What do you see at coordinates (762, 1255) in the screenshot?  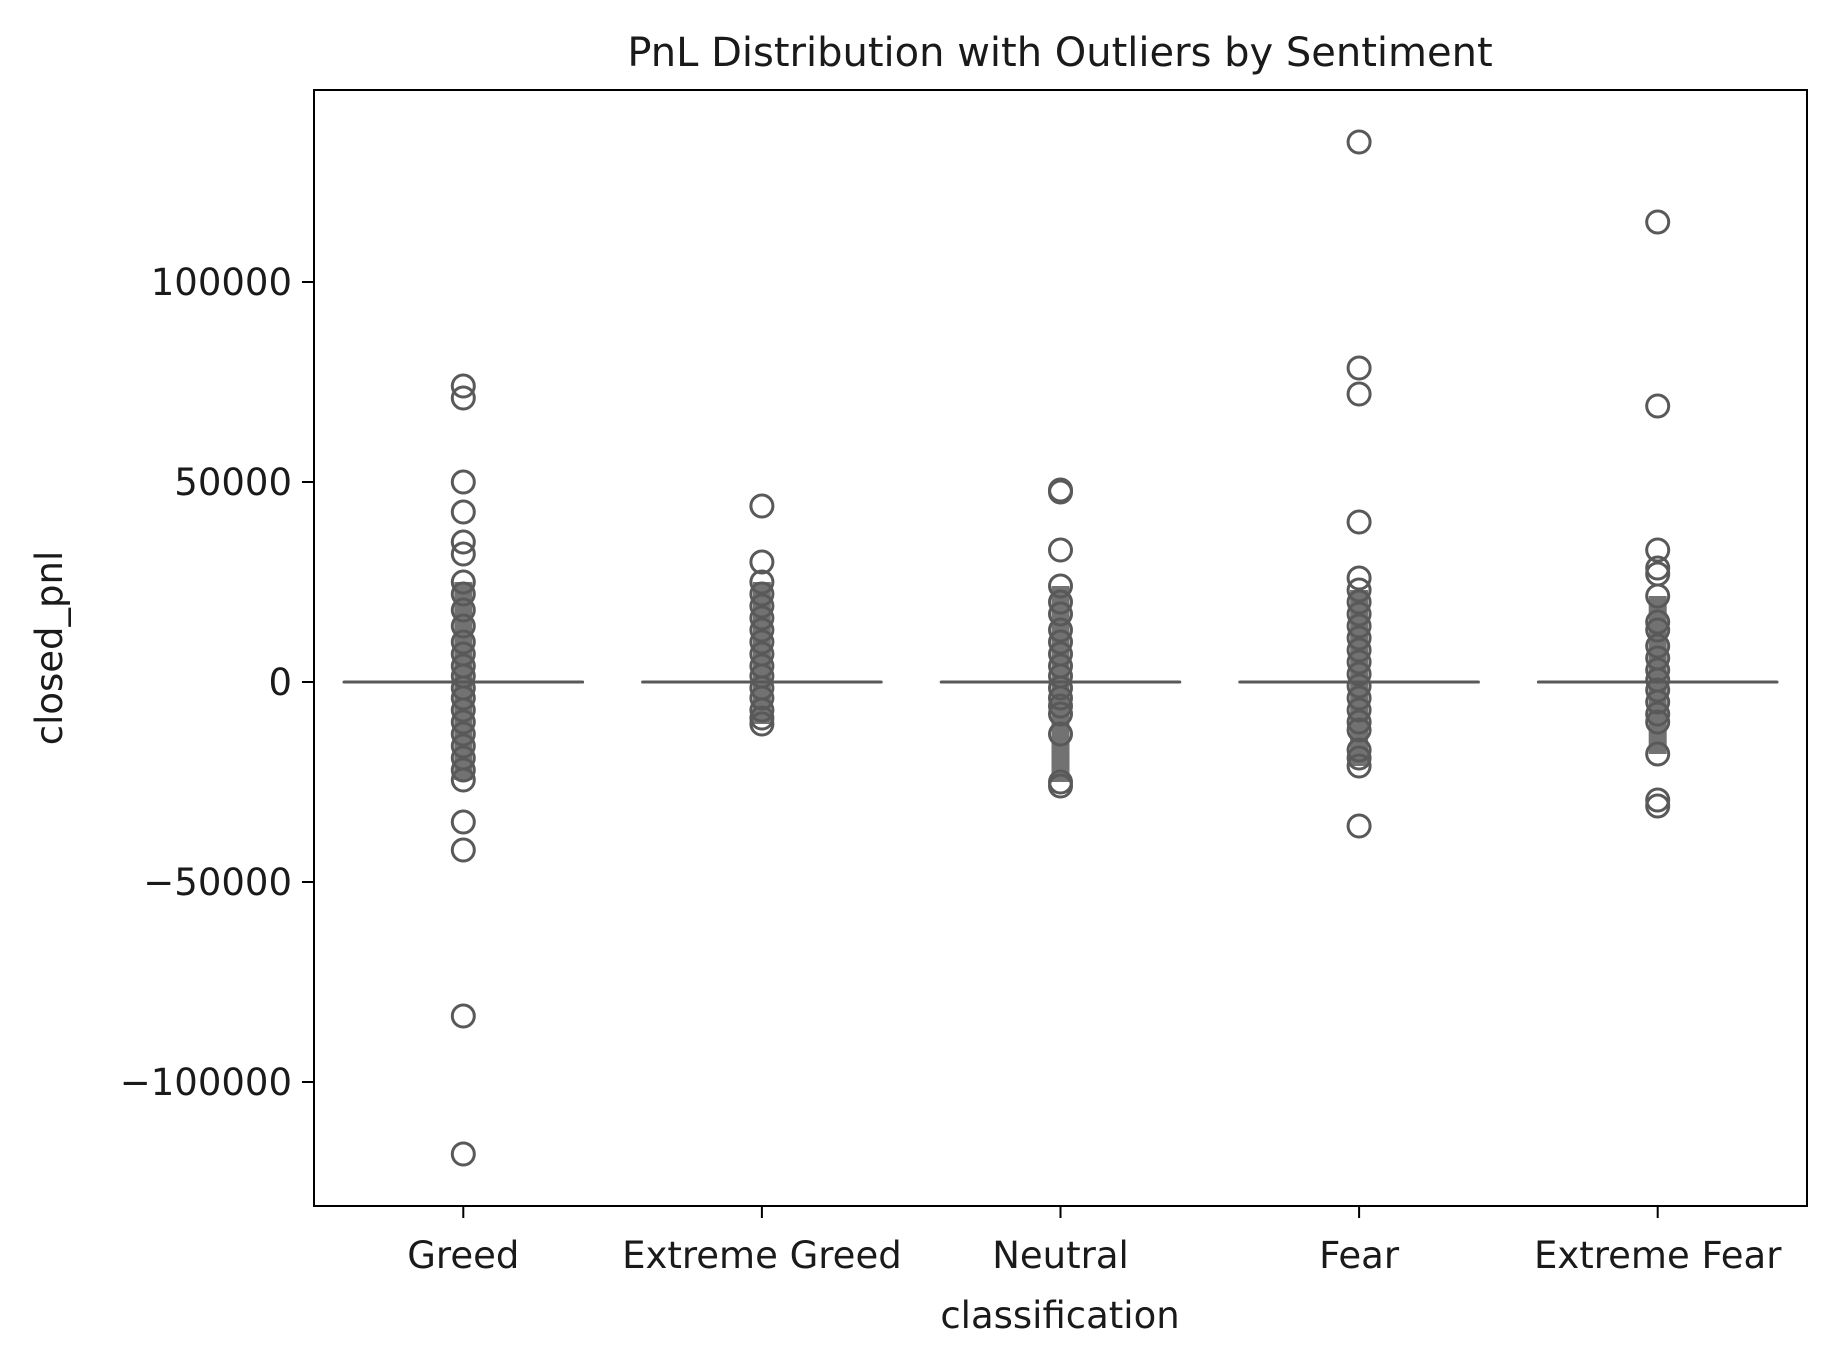 I see `x-tick-label: Extreme Greed` at bounding box center [762, 1255].